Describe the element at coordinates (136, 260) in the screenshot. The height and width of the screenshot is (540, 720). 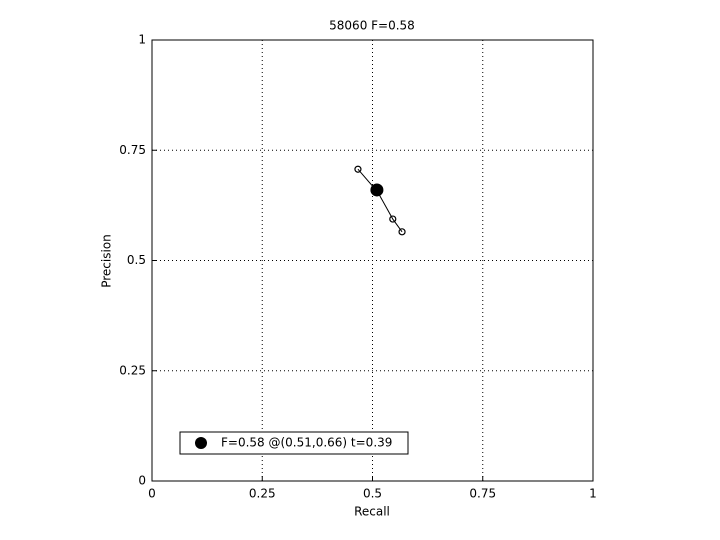
I see `y-tick-label: 0.5` at that location.